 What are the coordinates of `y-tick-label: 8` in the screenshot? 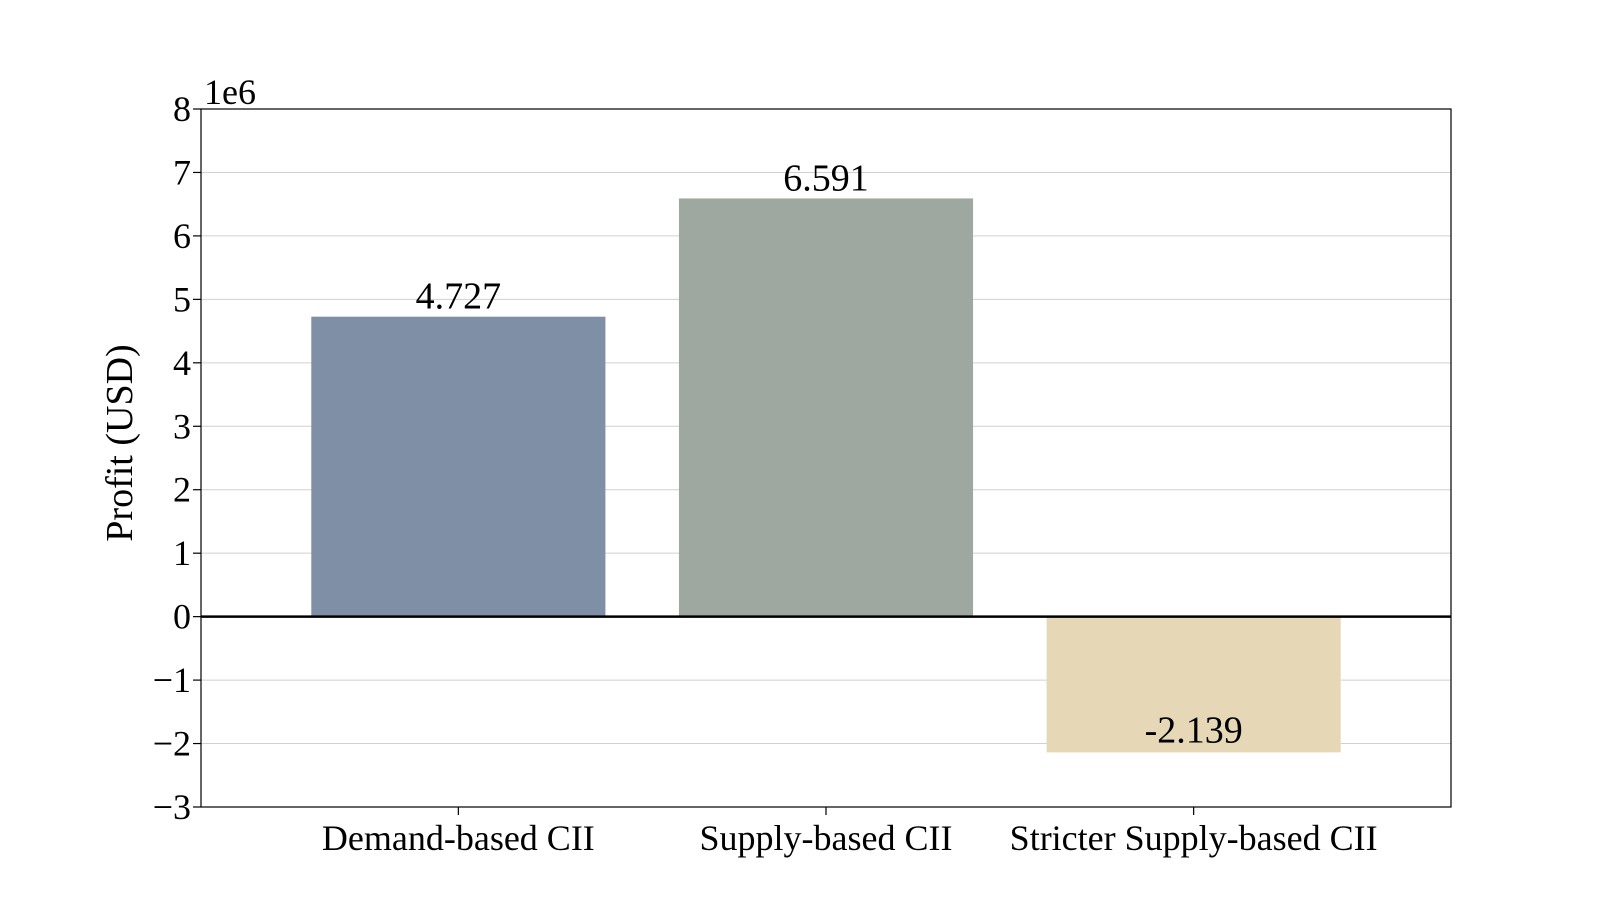 It's located at (182, 109).